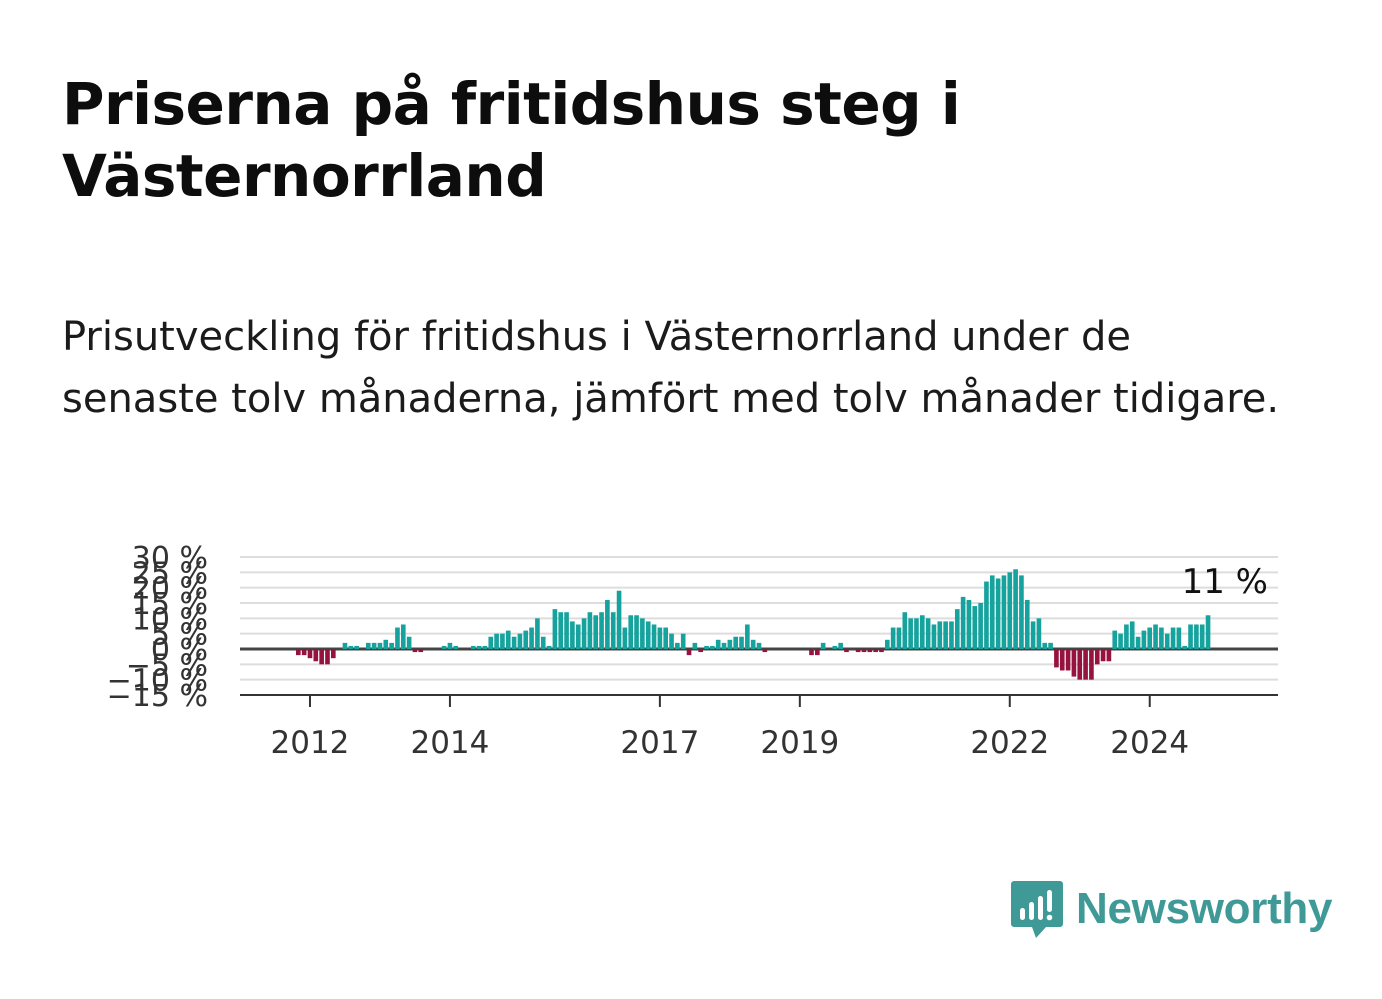 The image size is (1382, 999). What do you see at coordinates (753, 624) in the screenshot?
I see `bars` at bounding box center [753, 624].